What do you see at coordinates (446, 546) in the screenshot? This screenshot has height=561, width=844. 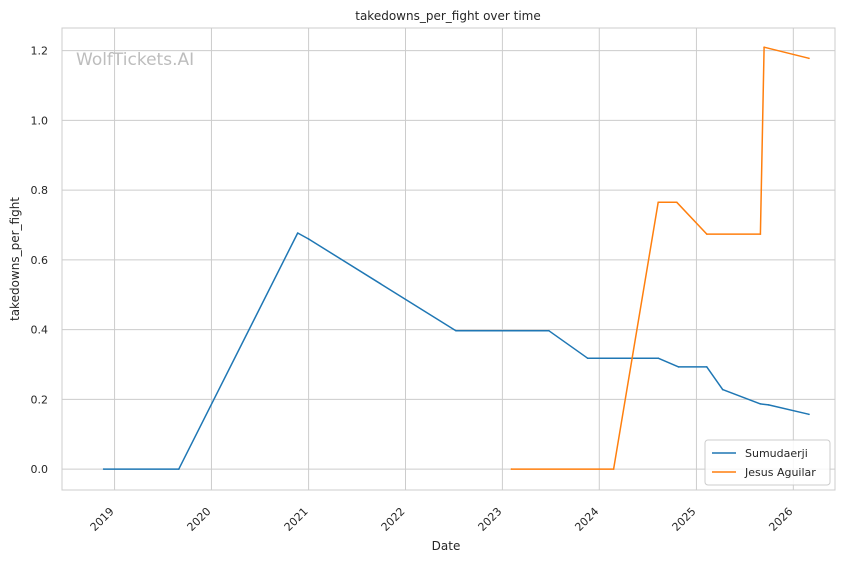 I see `x-axis-label: Date` at bounding box center [446, 546].